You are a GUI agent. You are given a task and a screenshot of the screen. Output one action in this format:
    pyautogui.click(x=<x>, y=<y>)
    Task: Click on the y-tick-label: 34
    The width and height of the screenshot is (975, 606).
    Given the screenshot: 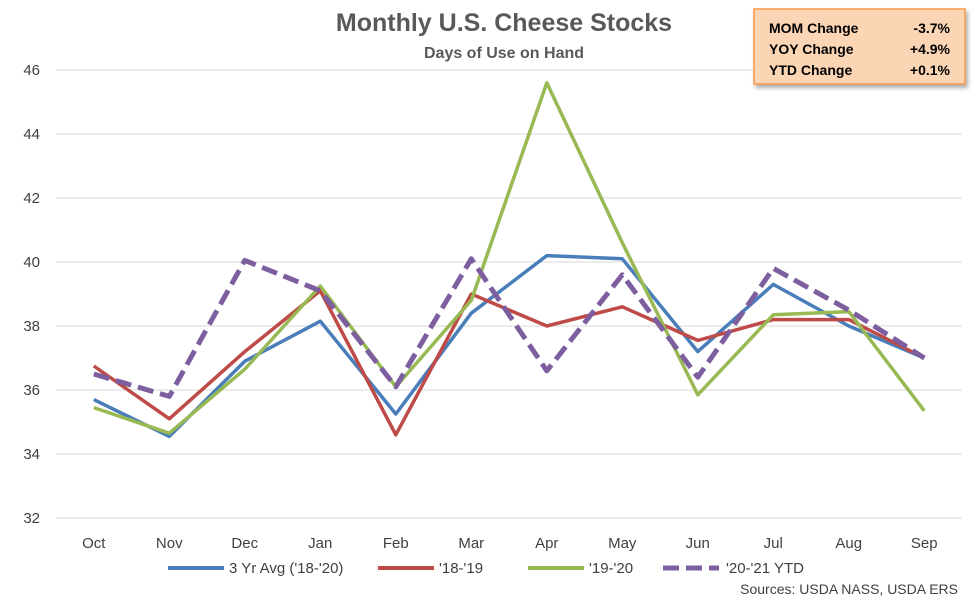 What is the action you would take?
    pyautogui.click(x=31, y=454)
    